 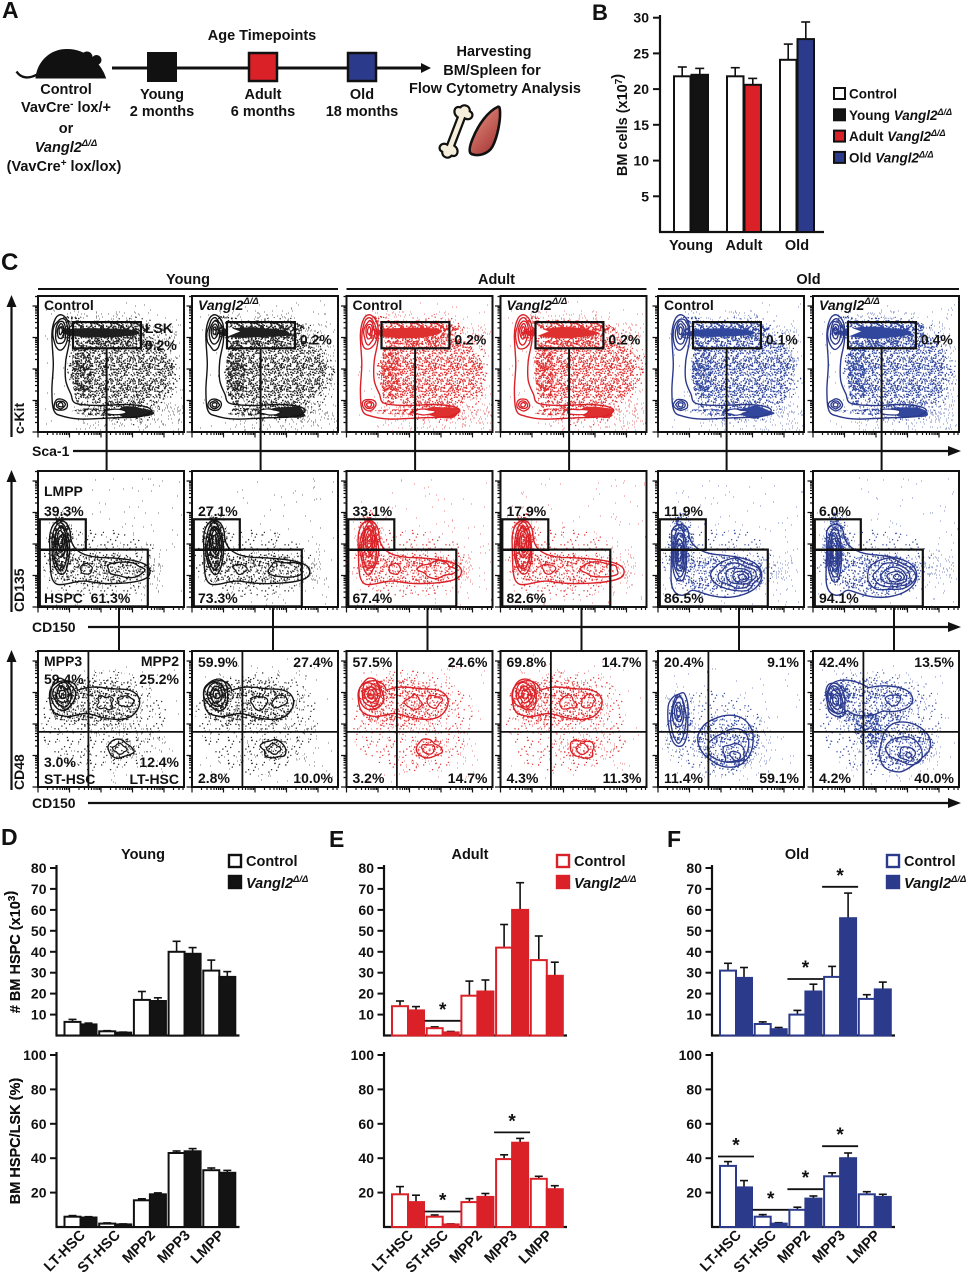 What do you see at coordinates (369, 778) in the screenshot?
I see `svg-text: 3.2%` at bounding box center [369, 778].